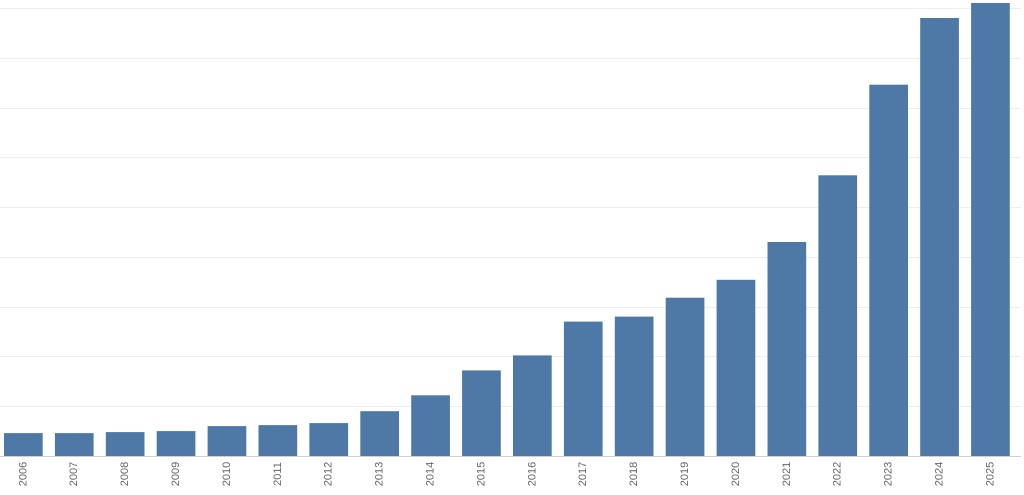 The width and height of the screenshot is (1024, 495). What do you see at coordinates (481, 474) in the screenshot?
I see `x-tick-label-2015: 2015` at bounding box center [481, 474].